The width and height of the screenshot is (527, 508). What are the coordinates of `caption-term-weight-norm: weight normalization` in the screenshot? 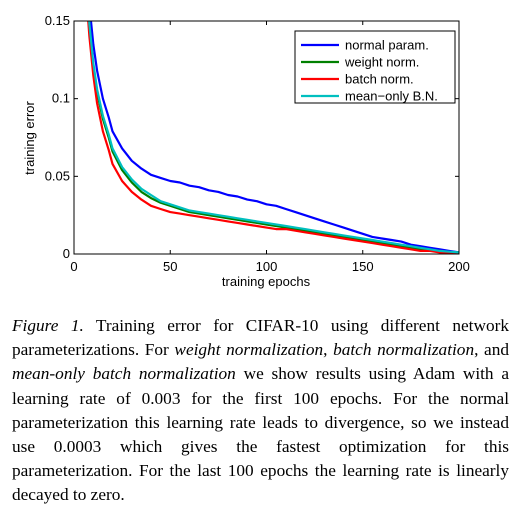 It's located at (249, 350).